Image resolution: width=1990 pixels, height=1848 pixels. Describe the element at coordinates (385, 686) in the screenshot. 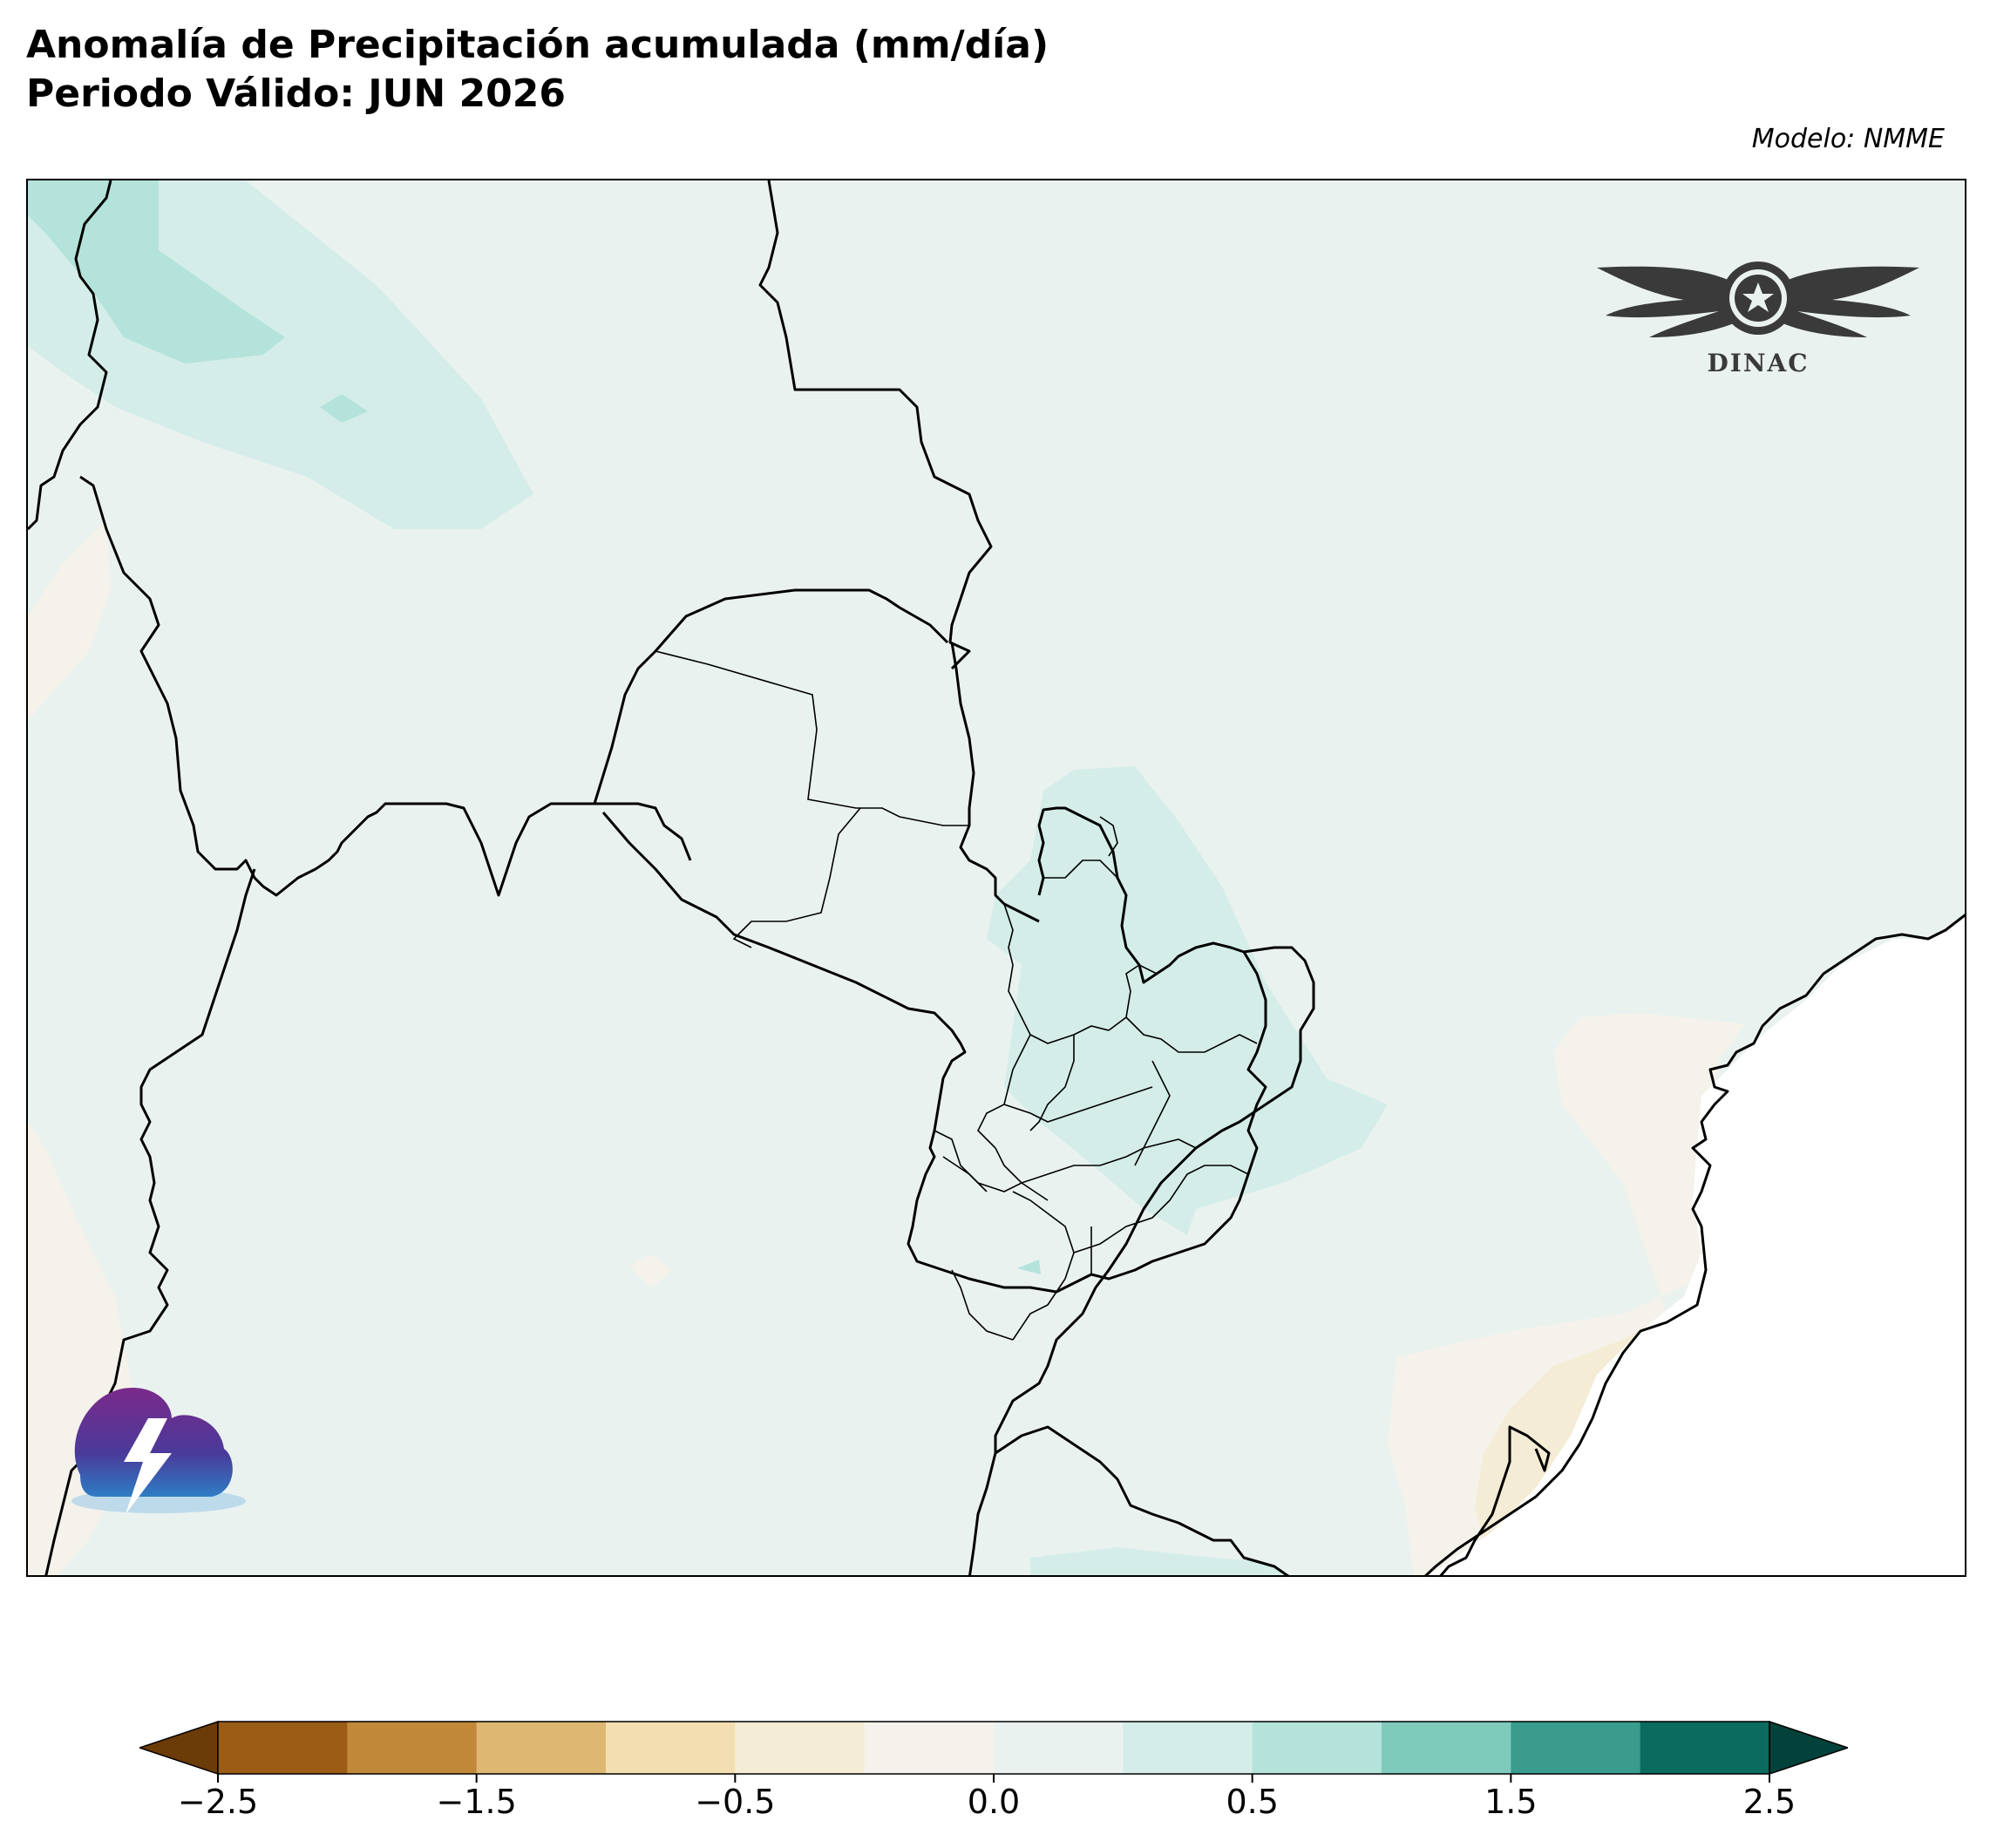

I see `border-bolivia-argentina` at that location.